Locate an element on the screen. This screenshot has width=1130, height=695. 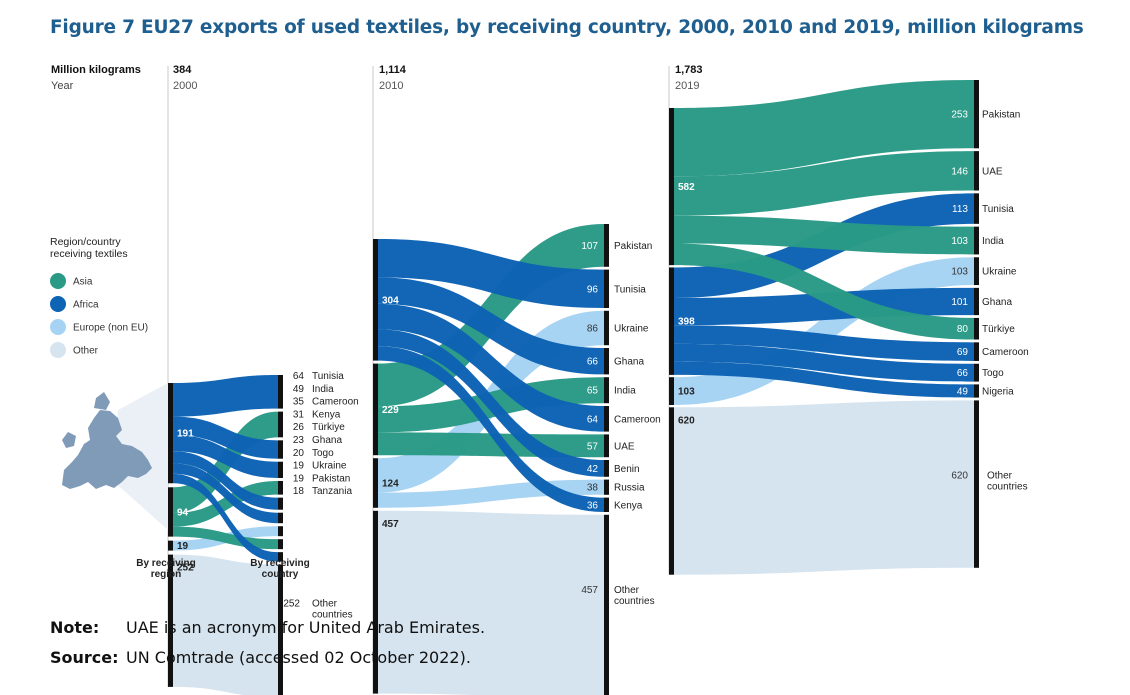
region-value-africa: 191 is located at coordinates (185, 434).